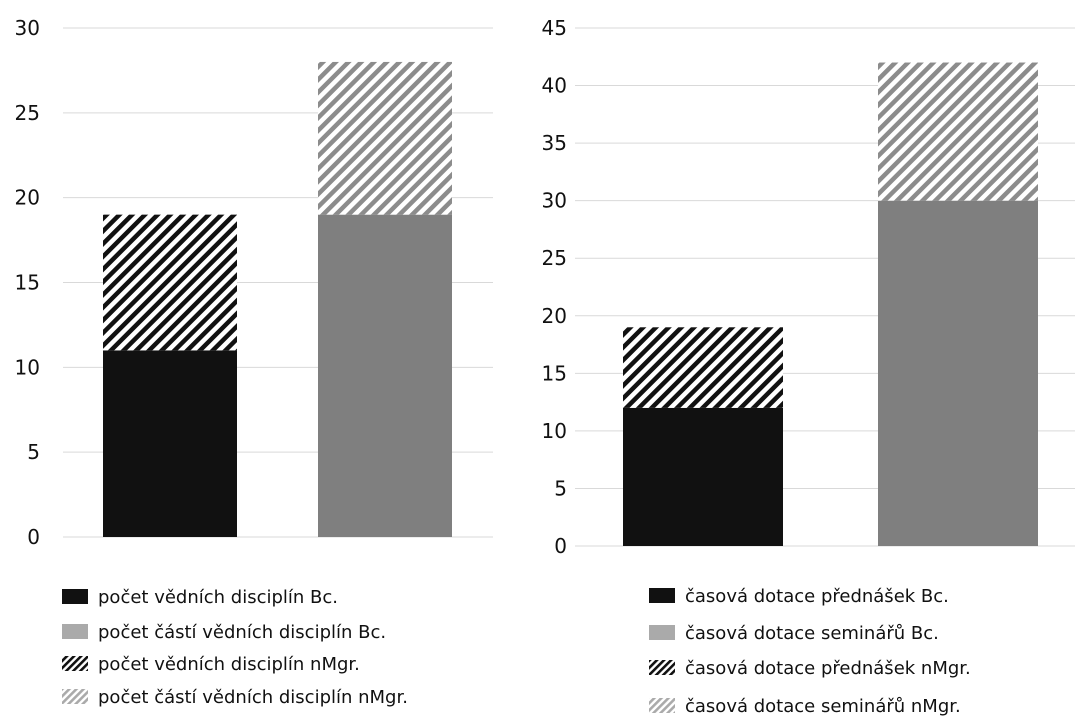 This screenshot has width=1075, height=720. I want to click on legend-label-2: počet vědních disciplín nMgr., so click(229, 664).